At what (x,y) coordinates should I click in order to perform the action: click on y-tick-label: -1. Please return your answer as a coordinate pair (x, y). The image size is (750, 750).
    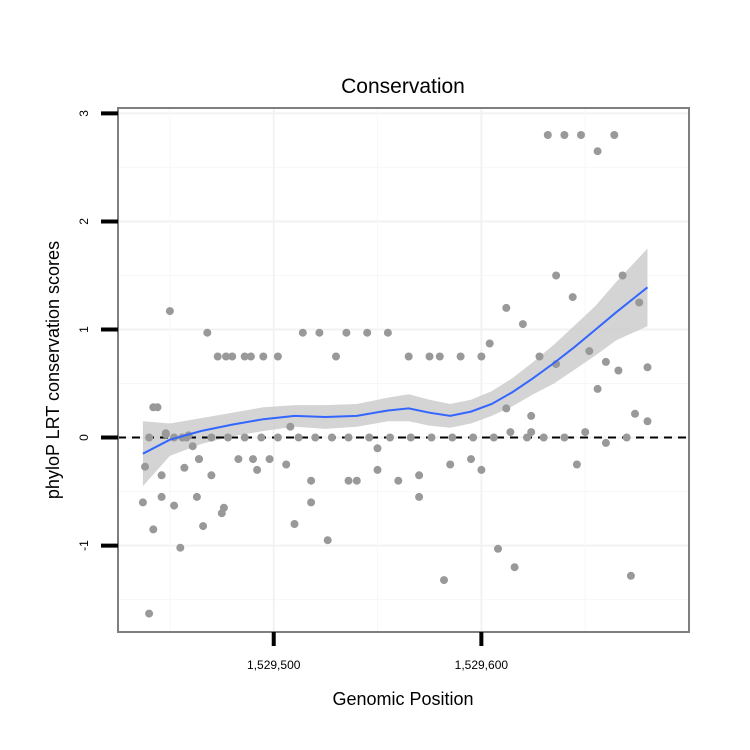
    Looking at the image, I should click on (84, 545).